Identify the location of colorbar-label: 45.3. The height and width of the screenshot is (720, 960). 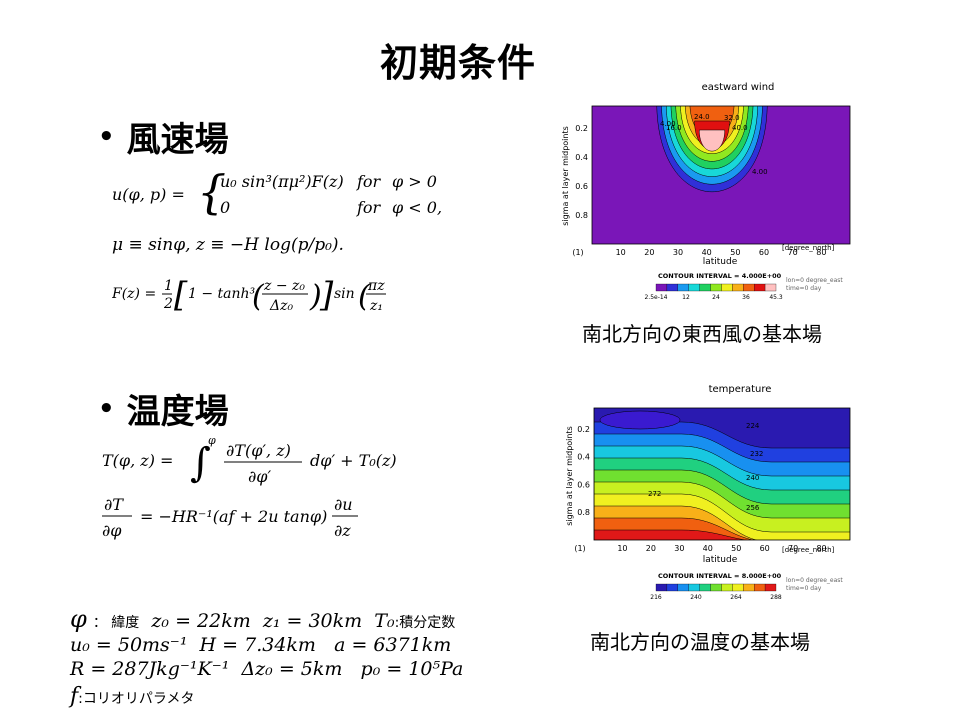
(776, 297).